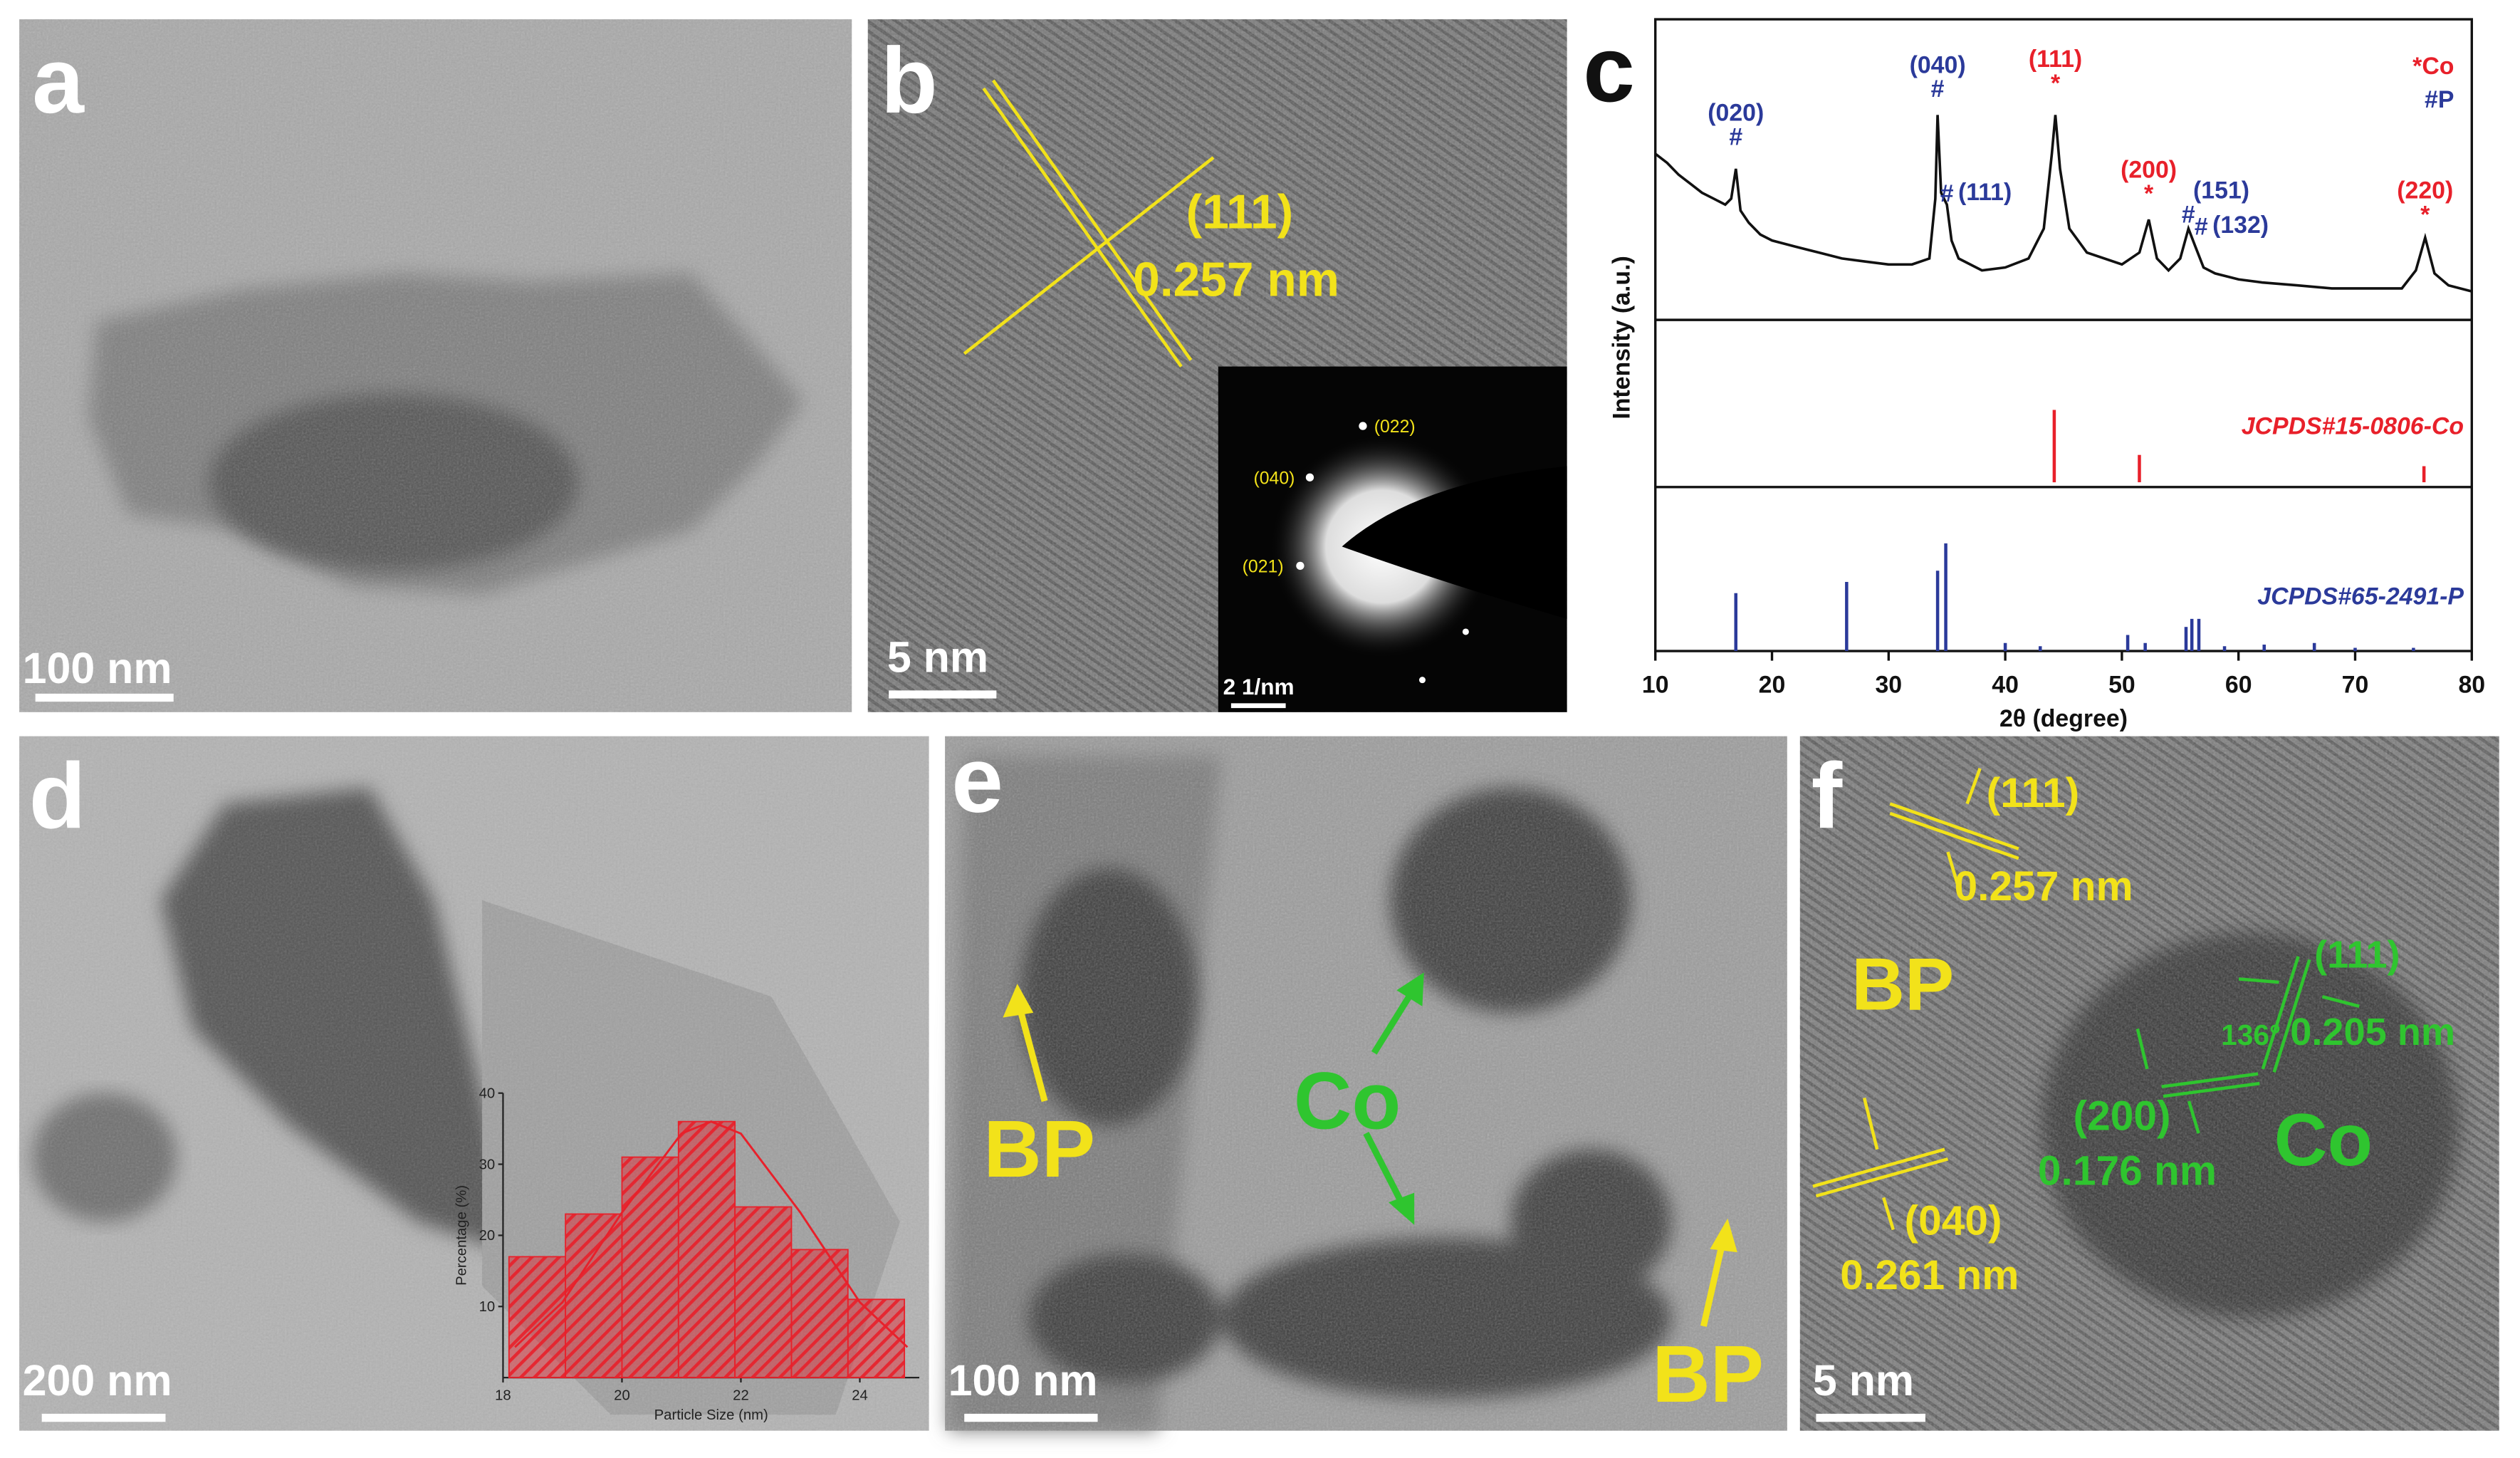  What do you see at coordinates (1929, 1275) in the screenshot?
I see `annotation: 0.261 nm` at bounding box center [1929, 1275].